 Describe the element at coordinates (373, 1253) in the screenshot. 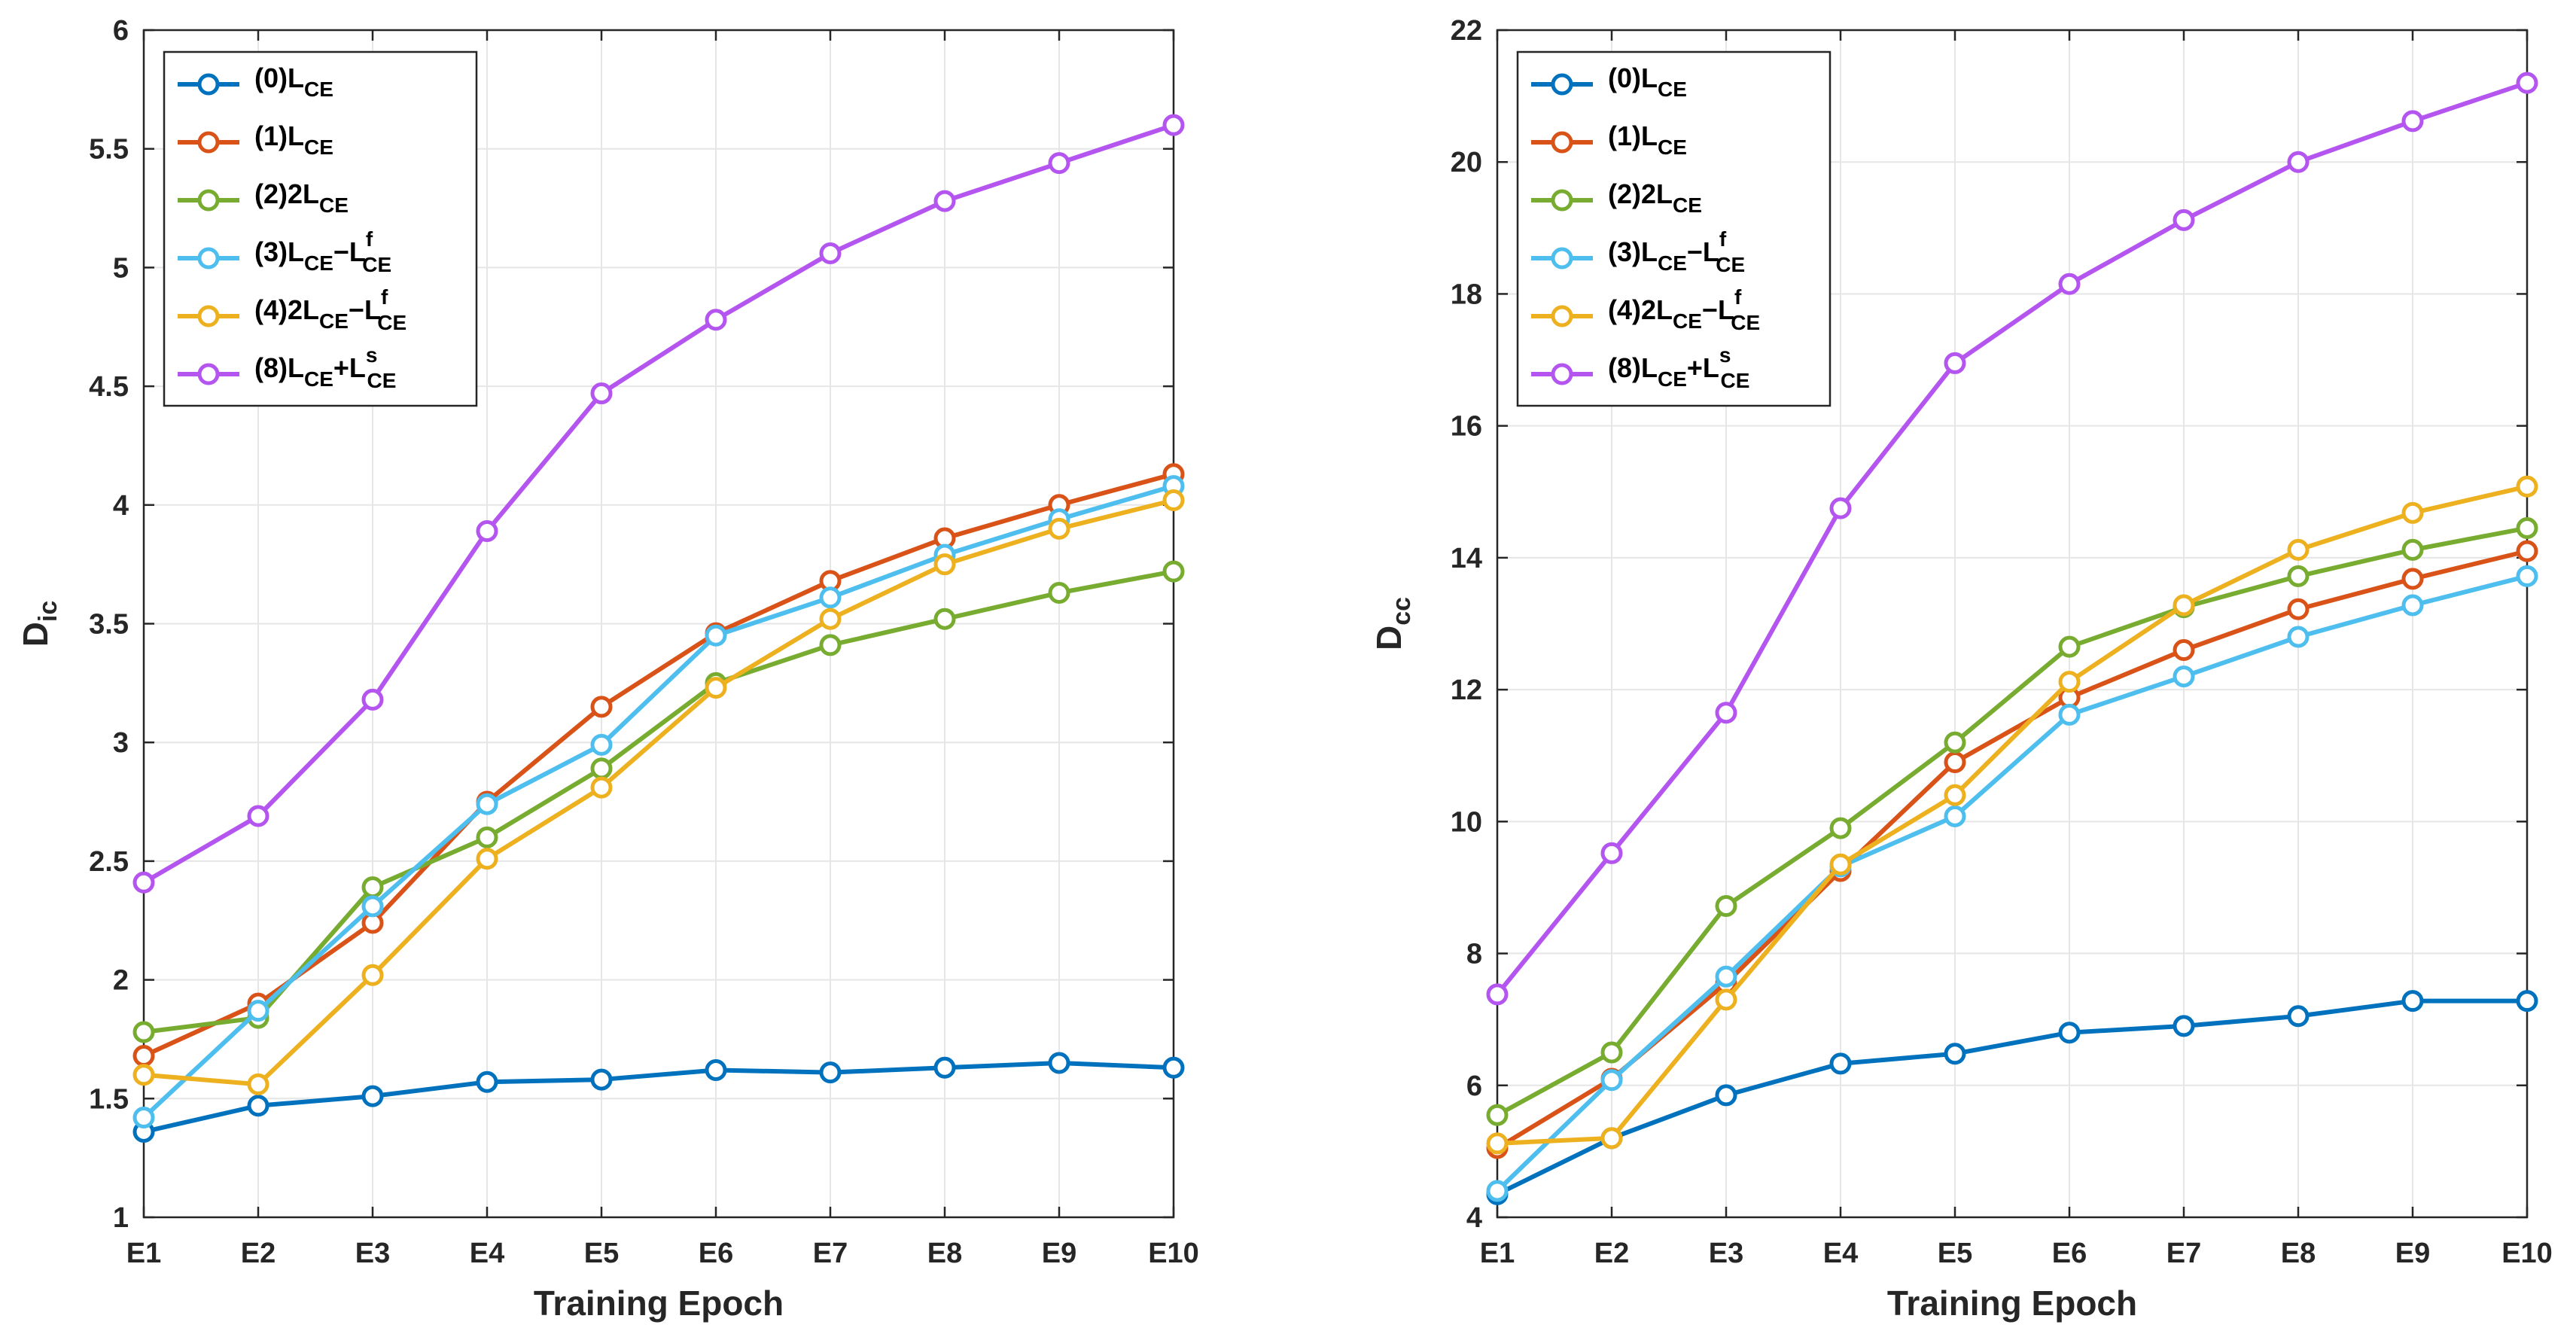

I see `x-tick-label: E3` at that location.